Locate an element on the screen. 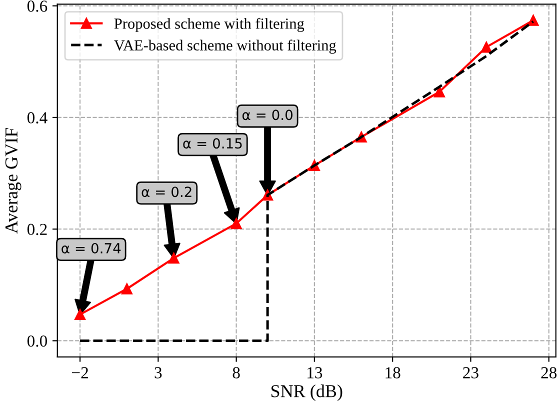 The width and height of the screenshot is (557, 416). annotation: α = 0.0 is located at coordinates (267, 115).